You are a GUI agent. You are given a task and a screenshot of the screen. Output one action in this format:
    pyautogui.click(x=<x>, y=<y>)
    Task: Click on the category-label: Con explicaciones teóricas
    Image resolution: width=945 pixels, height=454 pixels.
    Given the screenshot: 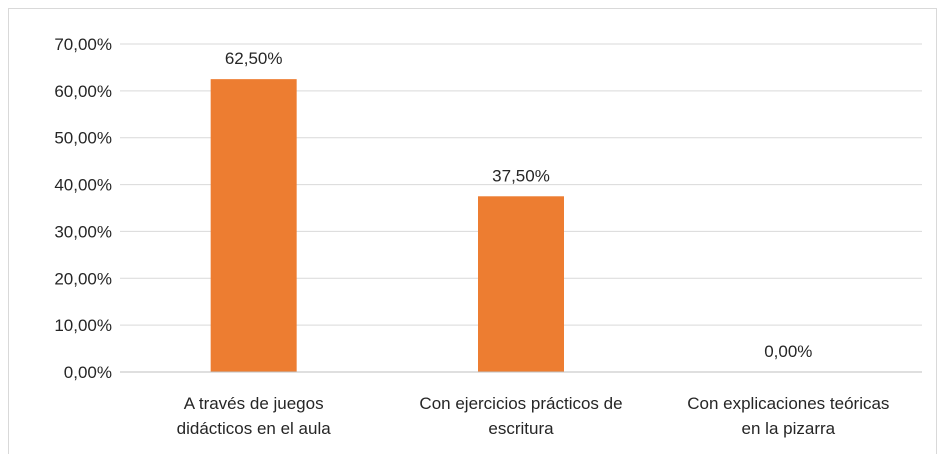 What is the action you would take?
    pyautogui.click(x=788, y=403)
    